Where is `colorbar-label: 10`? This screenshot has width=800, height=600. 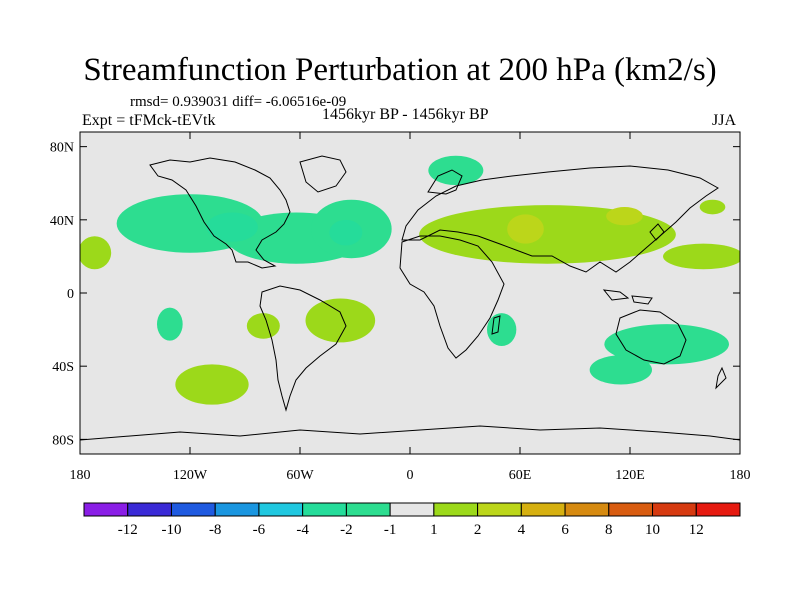 colorbar-label: 10 is located at coordinates (652, 530).